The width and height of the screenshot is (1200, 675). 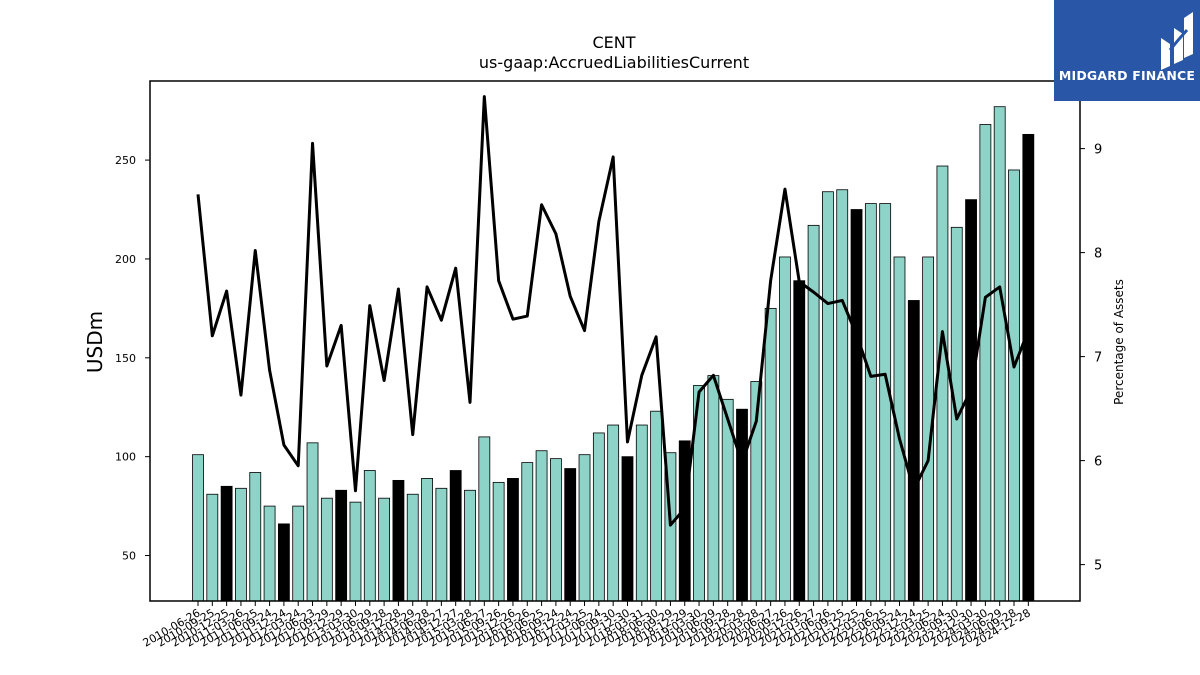 What do you see at coordinates (614, 62) in the screenshot?
I see `chart-subtitle: us-gaap:AccruedLiabilitiesCurrent` at bounding box center [614, 62].